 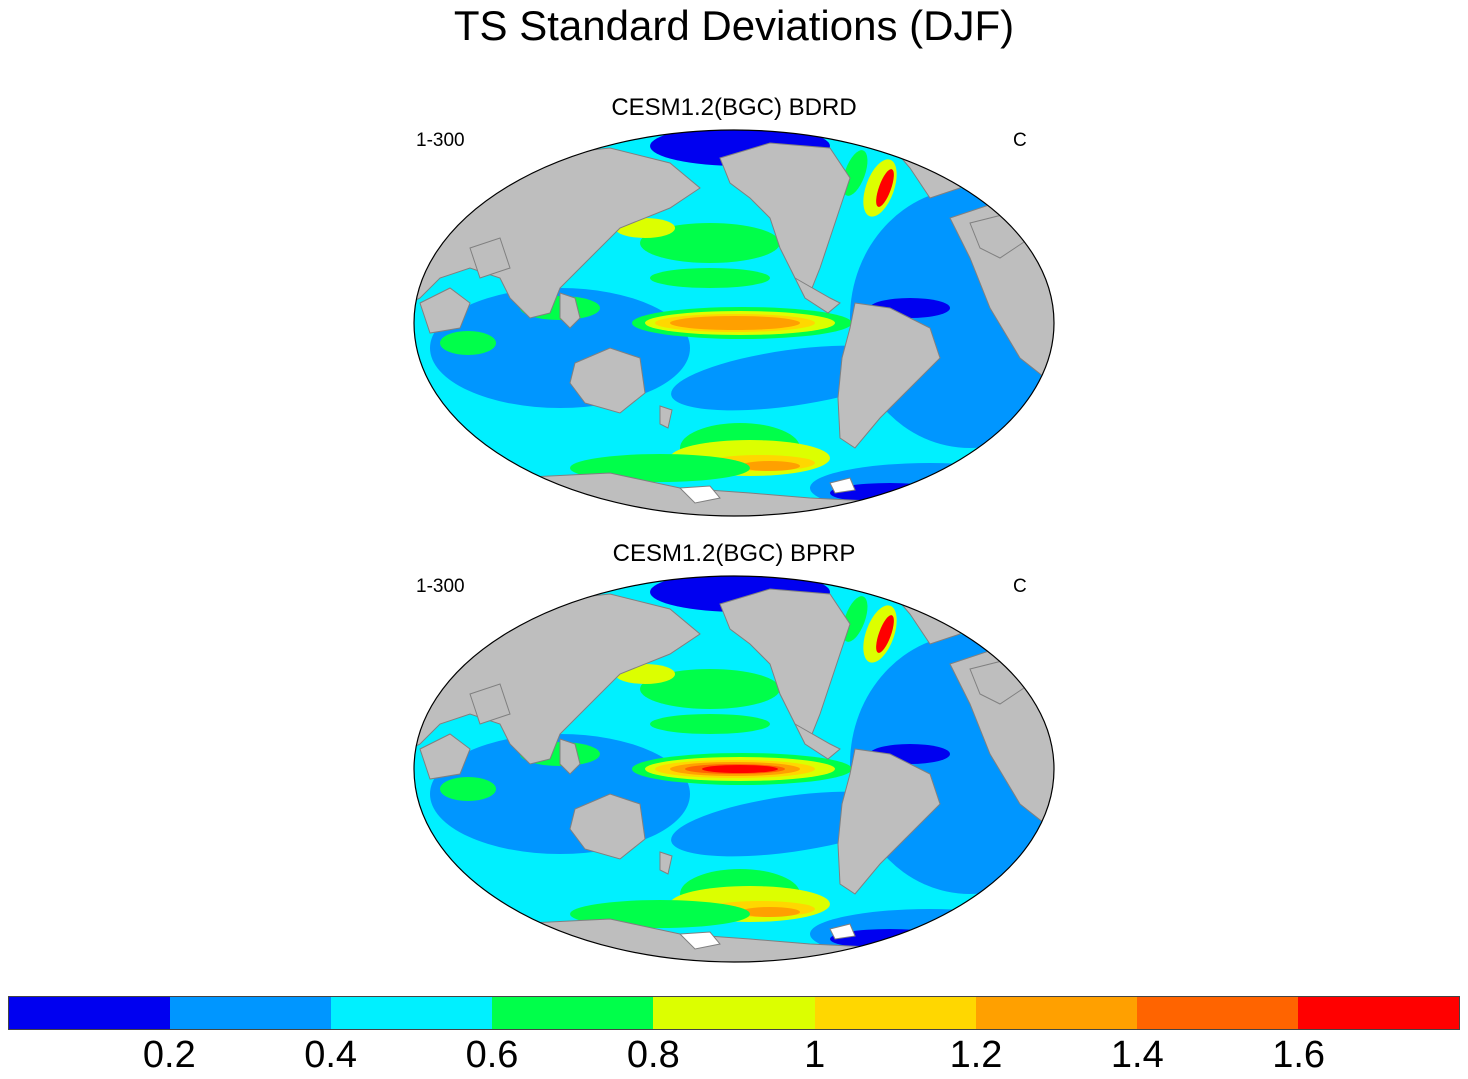 I want to click on colorbar-tick-label: 0.6, so click(x=492, y=1055).